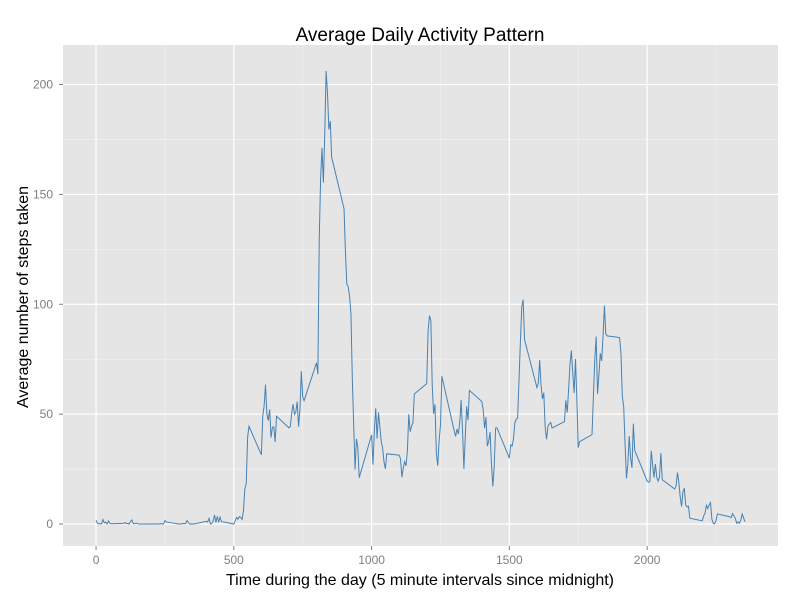  Describe the element at coordinates (647, 560) in the screenshot. I see `x-tick-label: 2000` at that location.